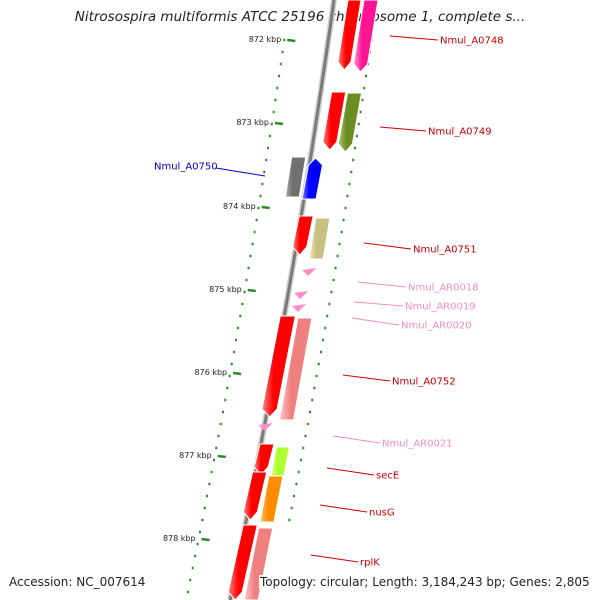 The height and width of the screenshot is (600, 600). Describe the element at coordinates (252, 122) in the screenshot. I see `kbp-tick-label: 873 kbp` at that location.